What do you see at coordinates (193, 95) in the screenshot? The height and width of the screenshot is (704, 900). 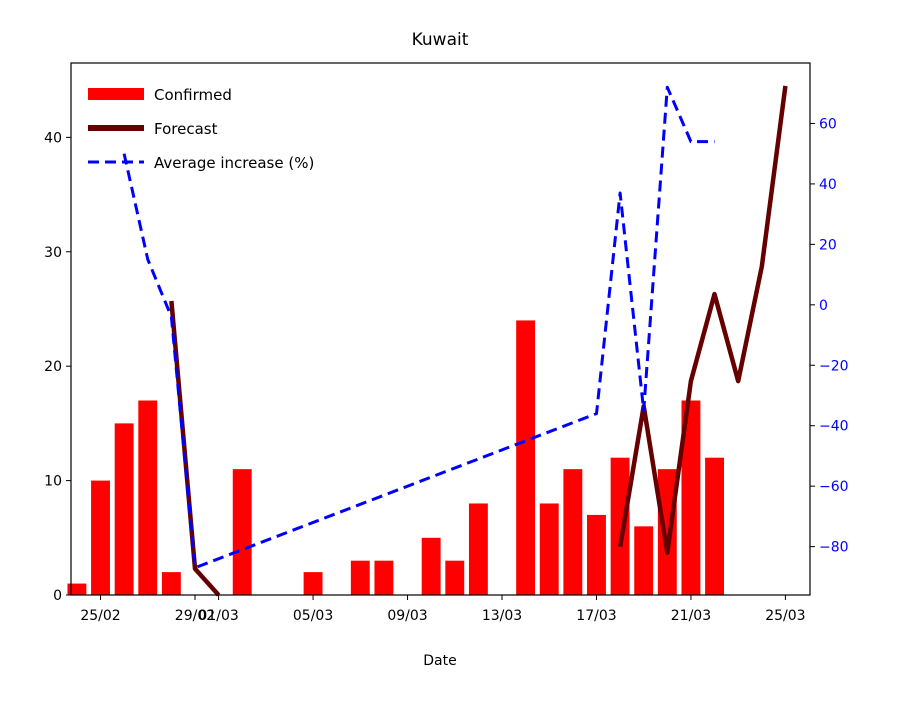 I see `legend-label: Confirmed` at bounding box center [193, 95].